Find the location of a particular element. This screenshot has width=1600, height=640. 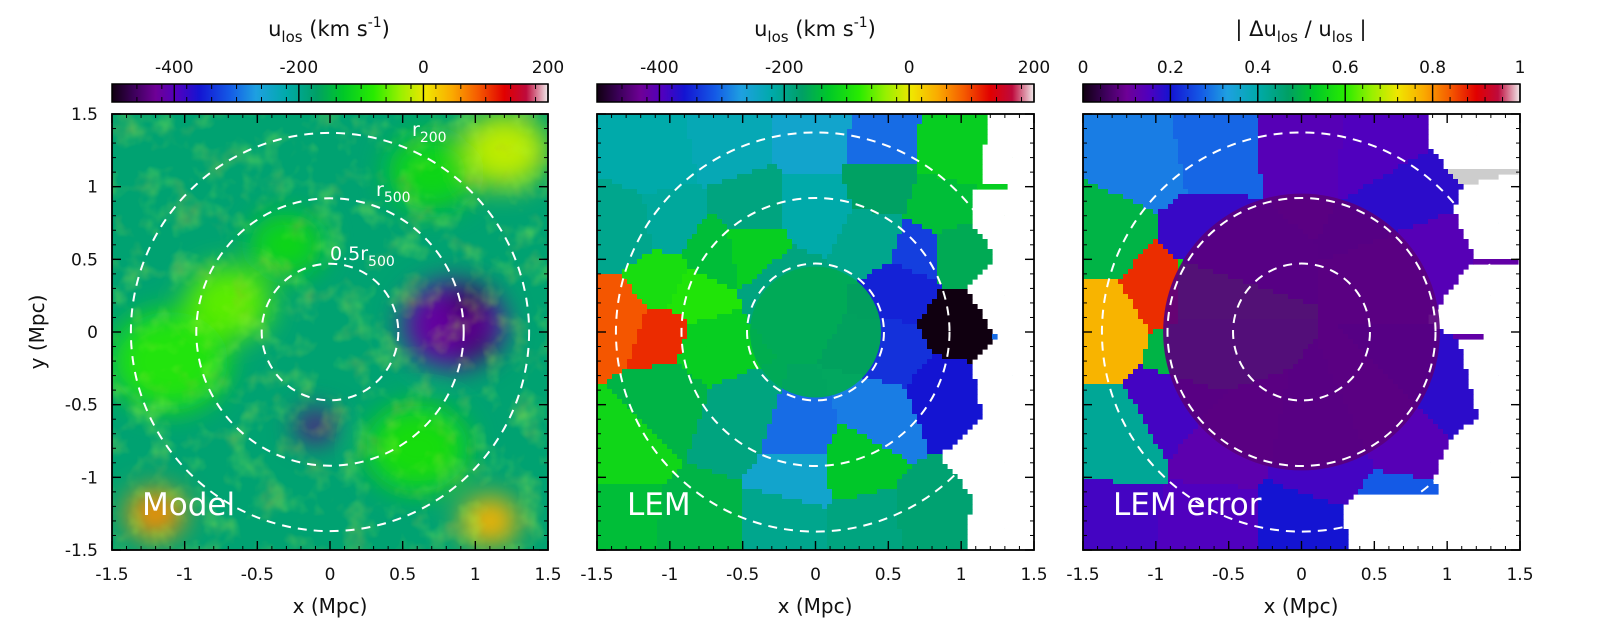

y-tick-label: 0 is located at coordinates (92, 333).